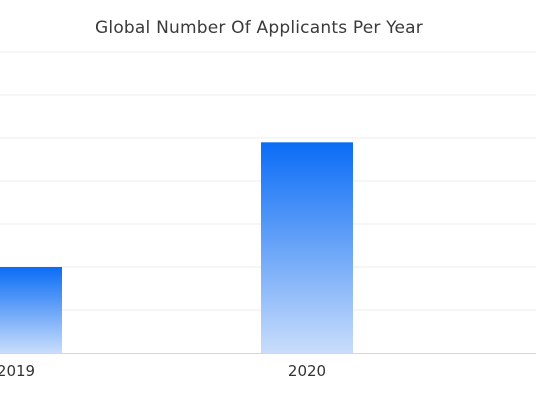 The image size is (536, 402). Describe the element at coordinates (307, 371) in the screenshot. I see `x-tick-label-2020: 2020` at that location.